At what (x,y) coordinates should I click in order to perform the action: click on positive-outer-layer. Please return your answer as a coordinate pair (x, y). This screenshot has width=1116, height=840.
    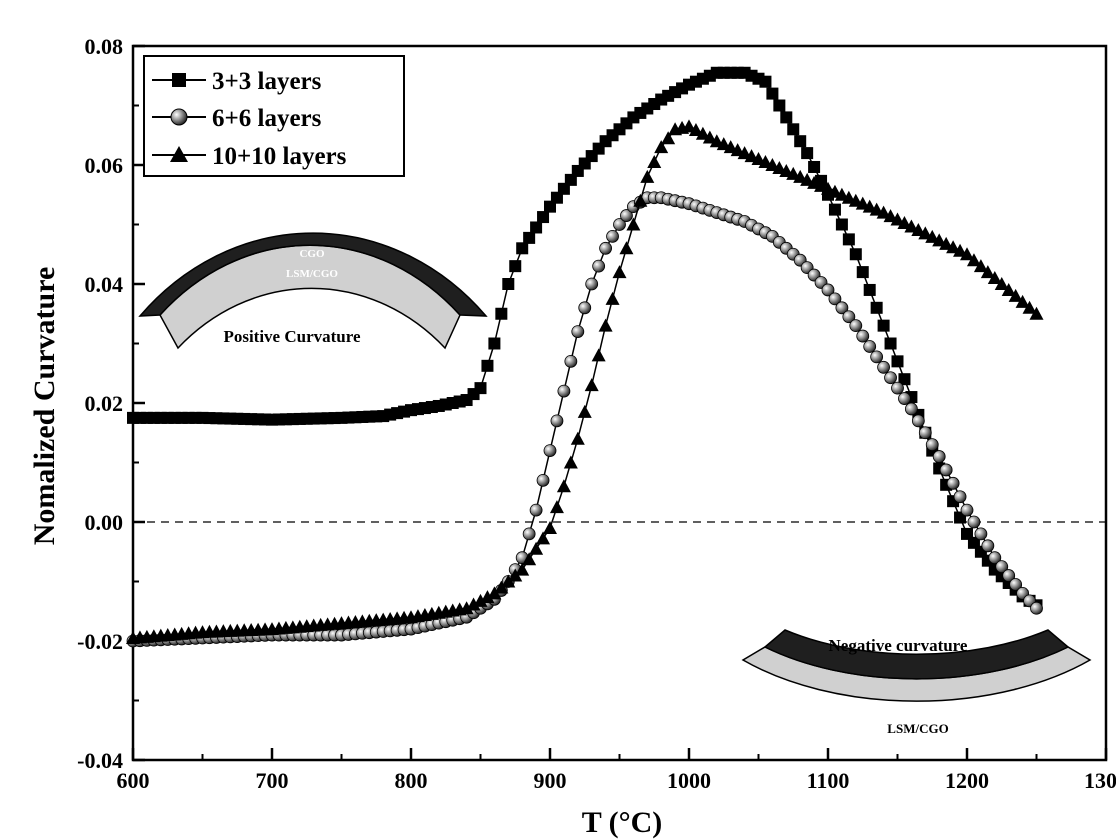
    Looking at the image, I should click on (313, 274).